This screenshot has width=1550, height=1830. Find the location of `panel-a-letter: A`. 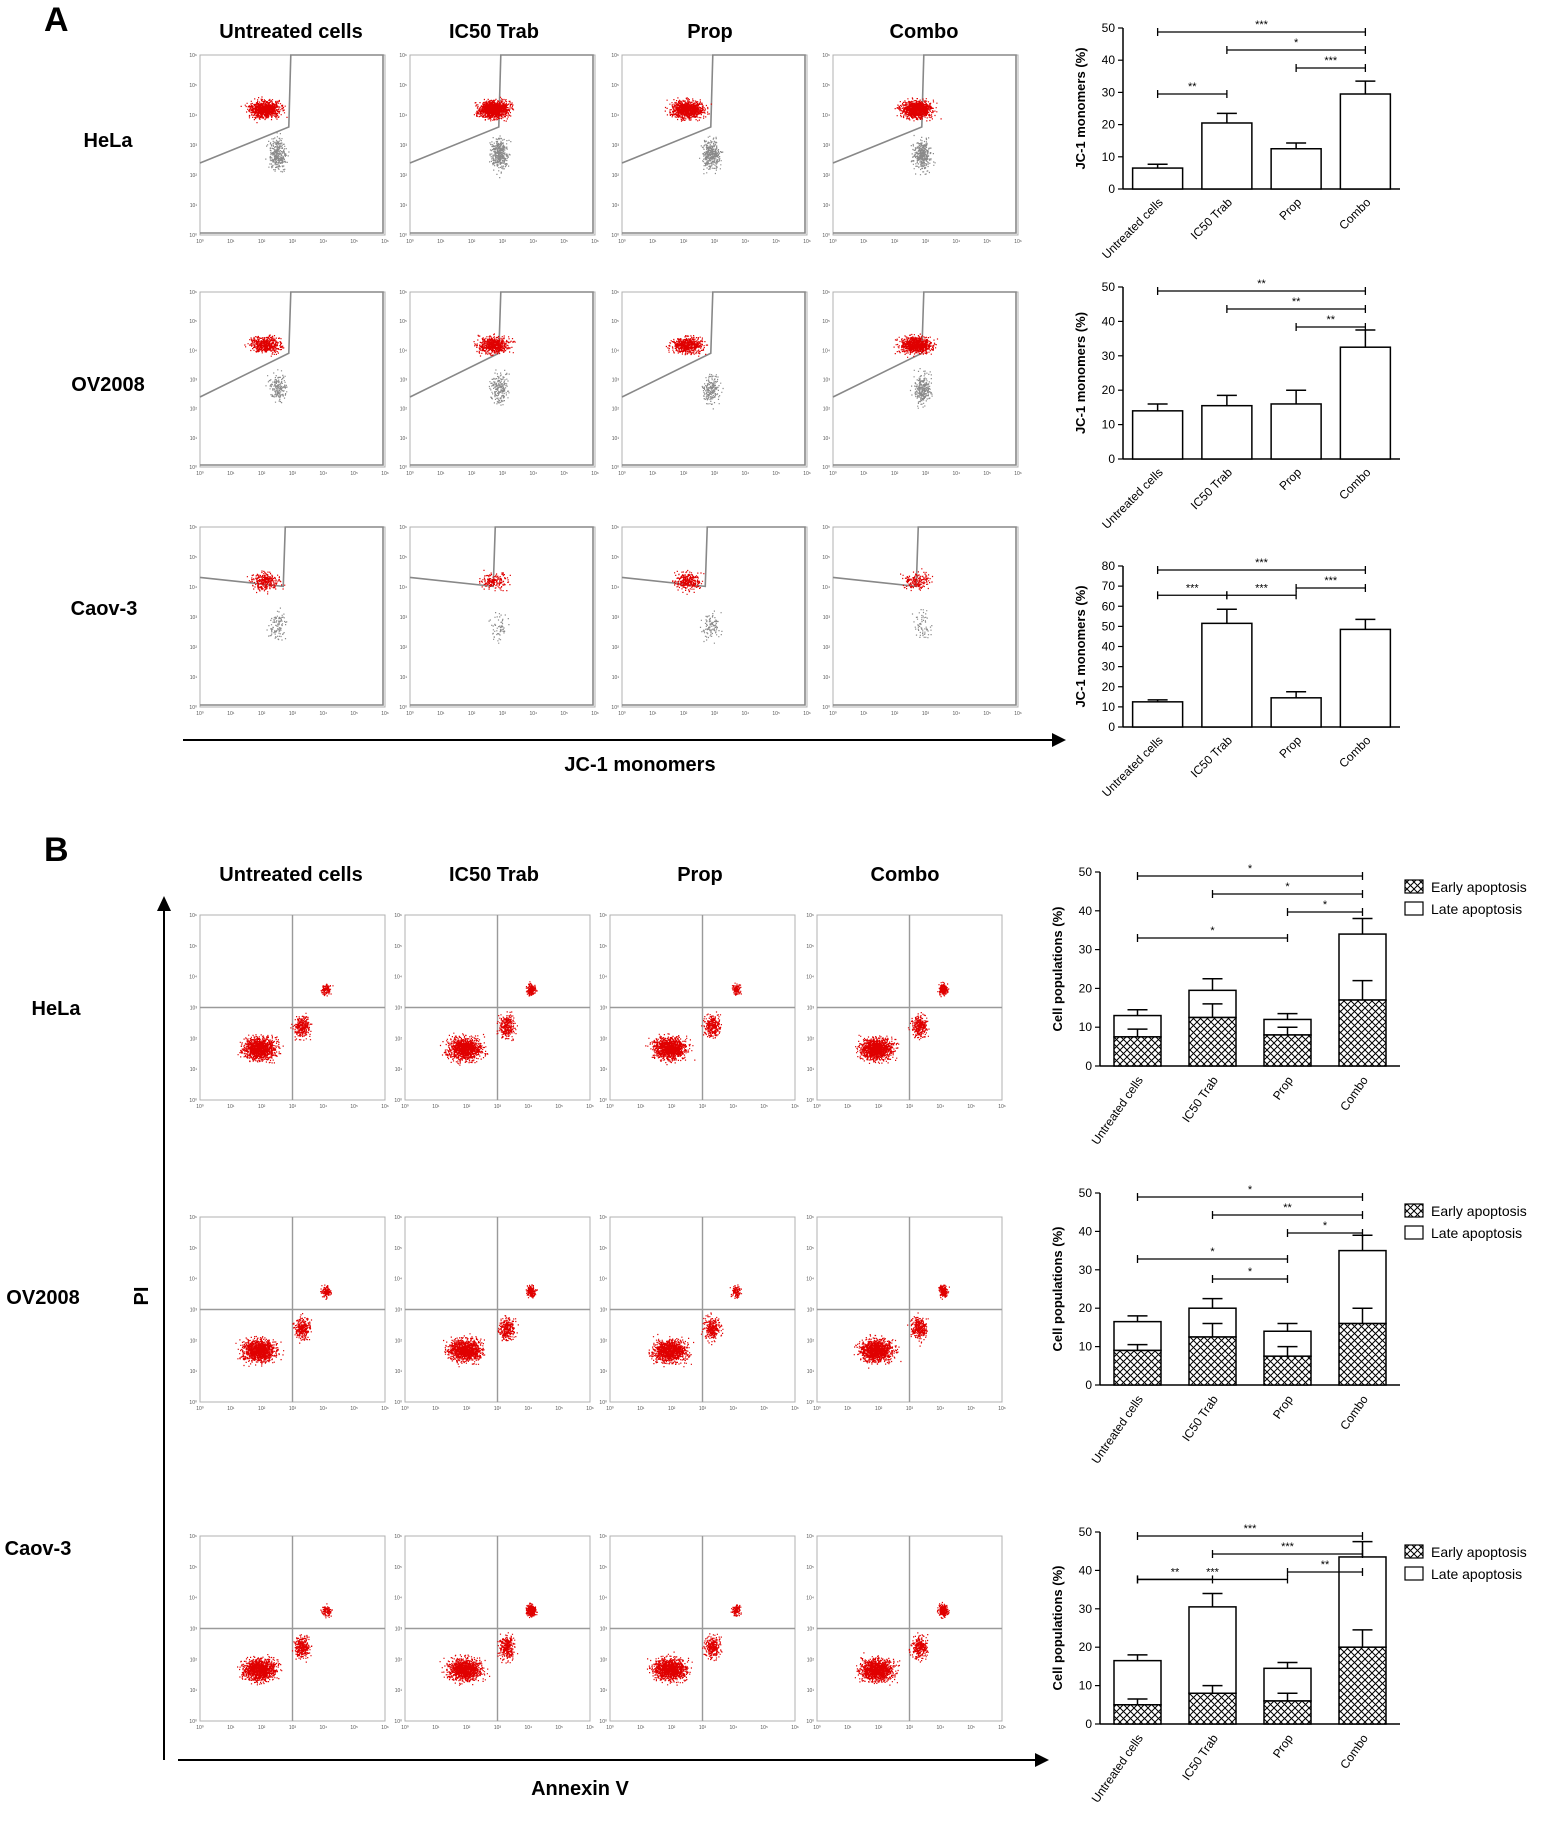

panel-a-letter: A is located at coordinates (56, 20).